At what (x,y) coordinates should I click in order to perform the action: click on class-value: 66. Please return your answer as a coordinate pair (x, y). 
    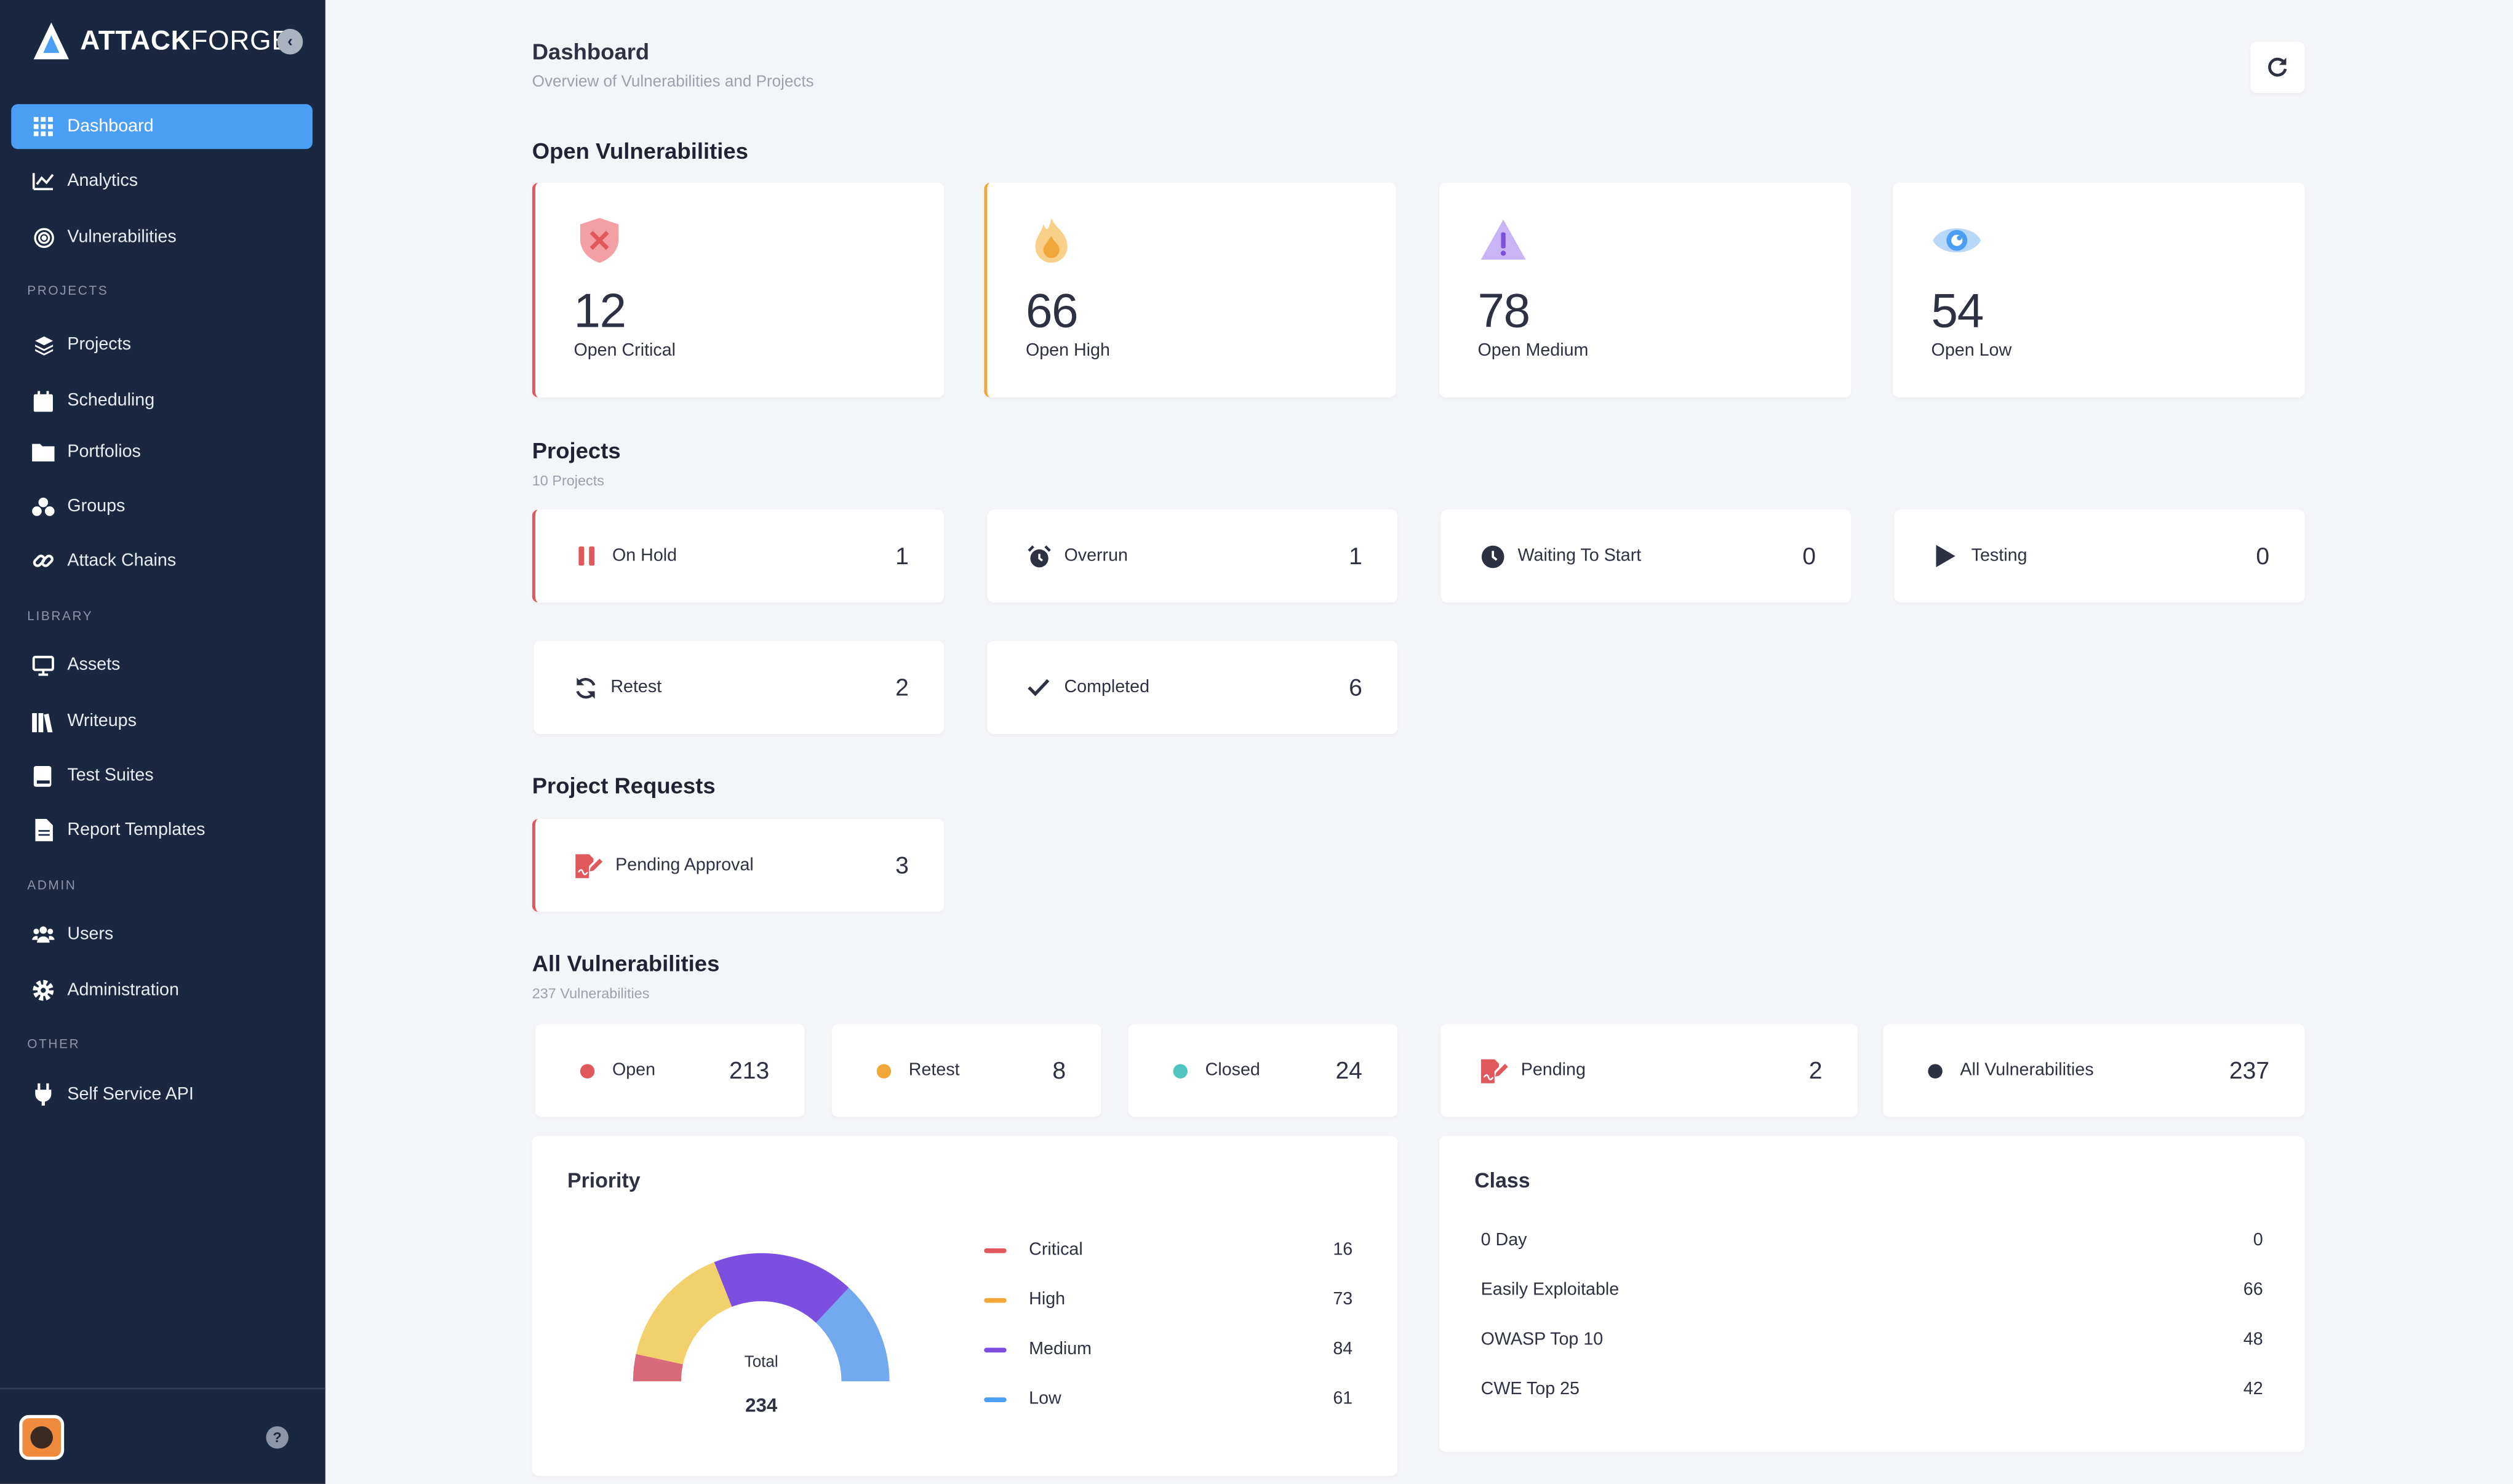
    Looking at the image, I should click on (2253, 1290).